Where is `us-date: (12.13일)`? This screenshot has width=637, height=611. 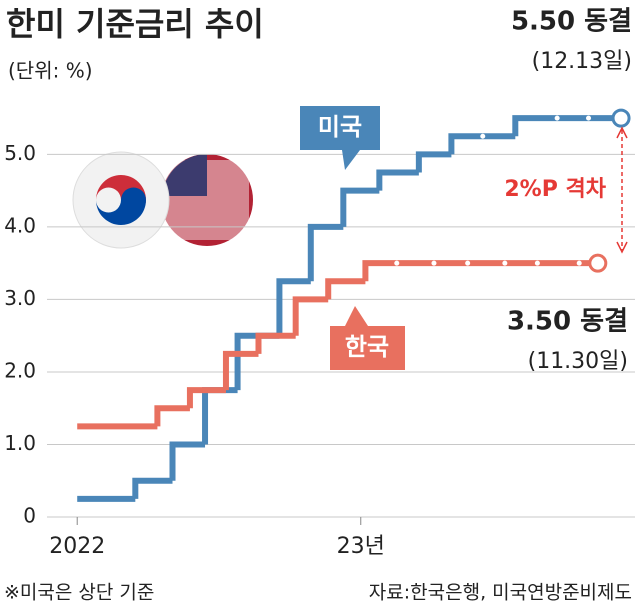 us-date: (12.13일) is located at coordinates (582, 61).